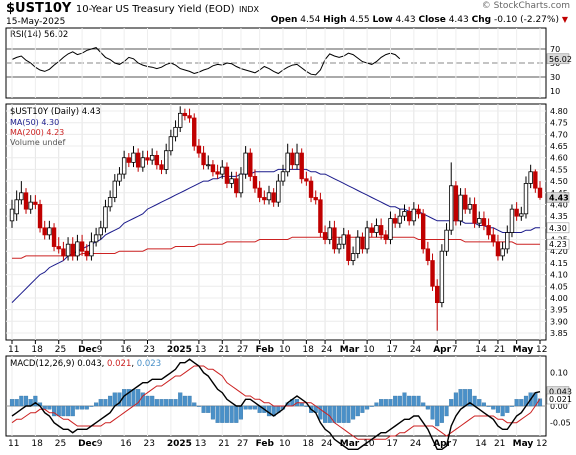 This screenshot has height=455, width=576. What do you see at coordinates (119, 364) in the screenshot?
I see `macd-legend-part-3: 0.021` at bounding box center [119, 364].